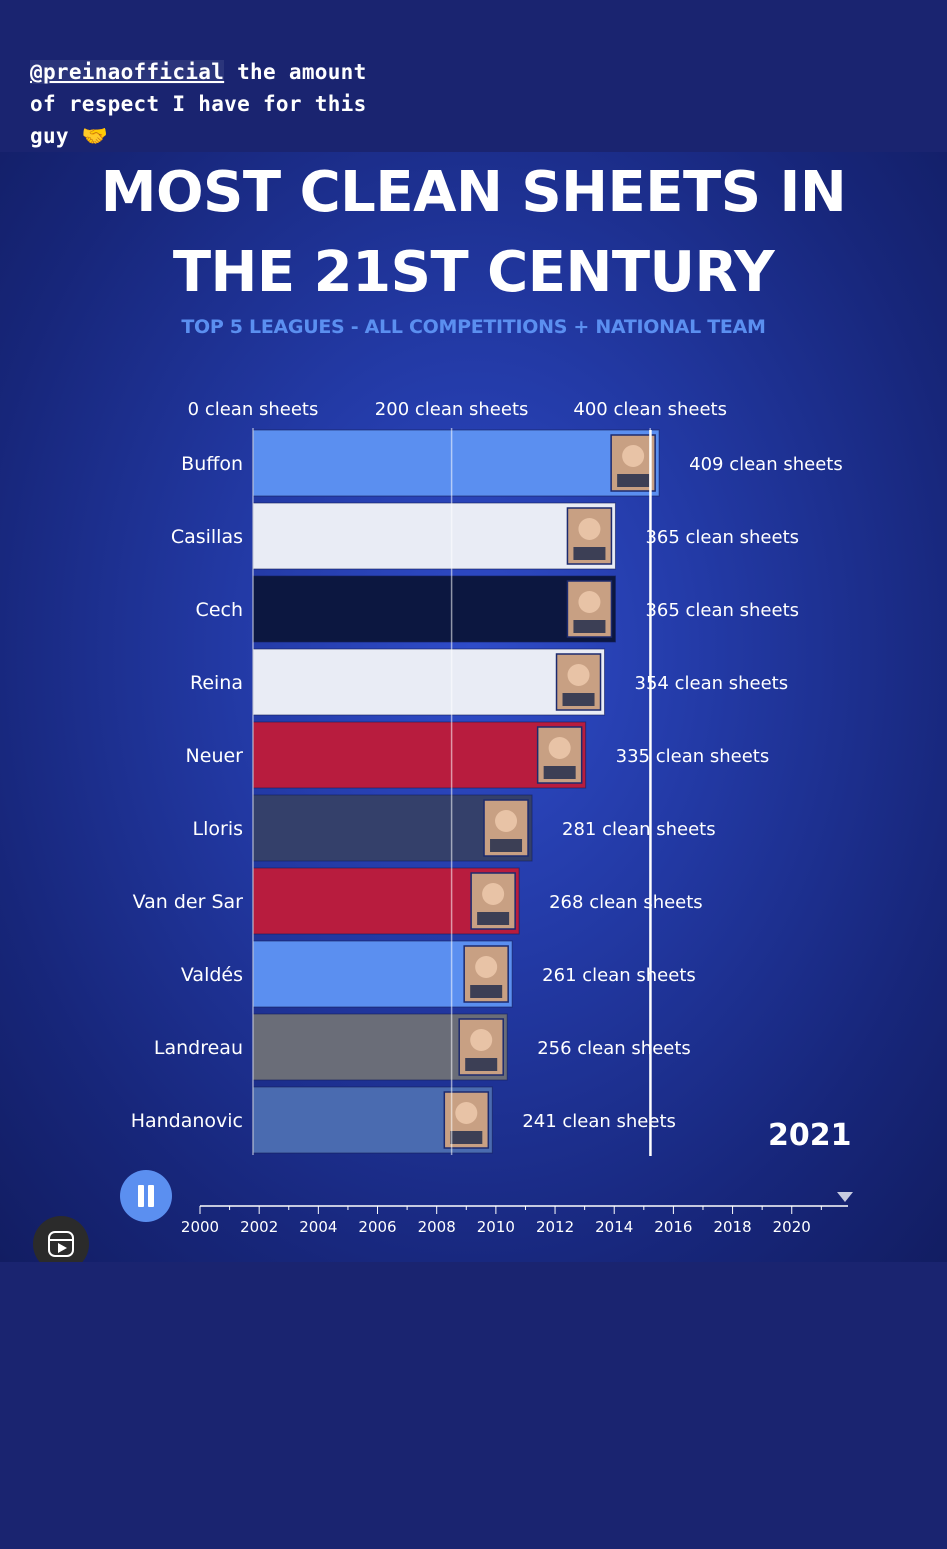  Describe the element at coordinates (49, 136) in the screenshot. I see `caption-text-3: guy` at that location.